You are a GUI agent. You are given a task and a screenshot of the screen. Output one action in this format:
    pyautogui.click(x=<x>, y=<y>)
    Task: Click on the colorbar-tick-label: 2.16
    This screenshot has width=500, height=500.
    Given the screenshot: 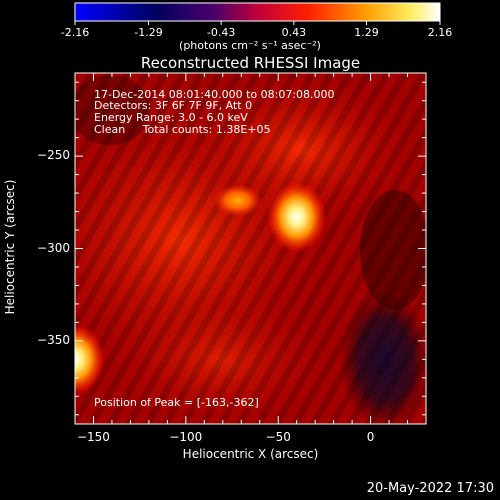 What is the action you would take?
    pyautogui.click(x=440, y=32)
    